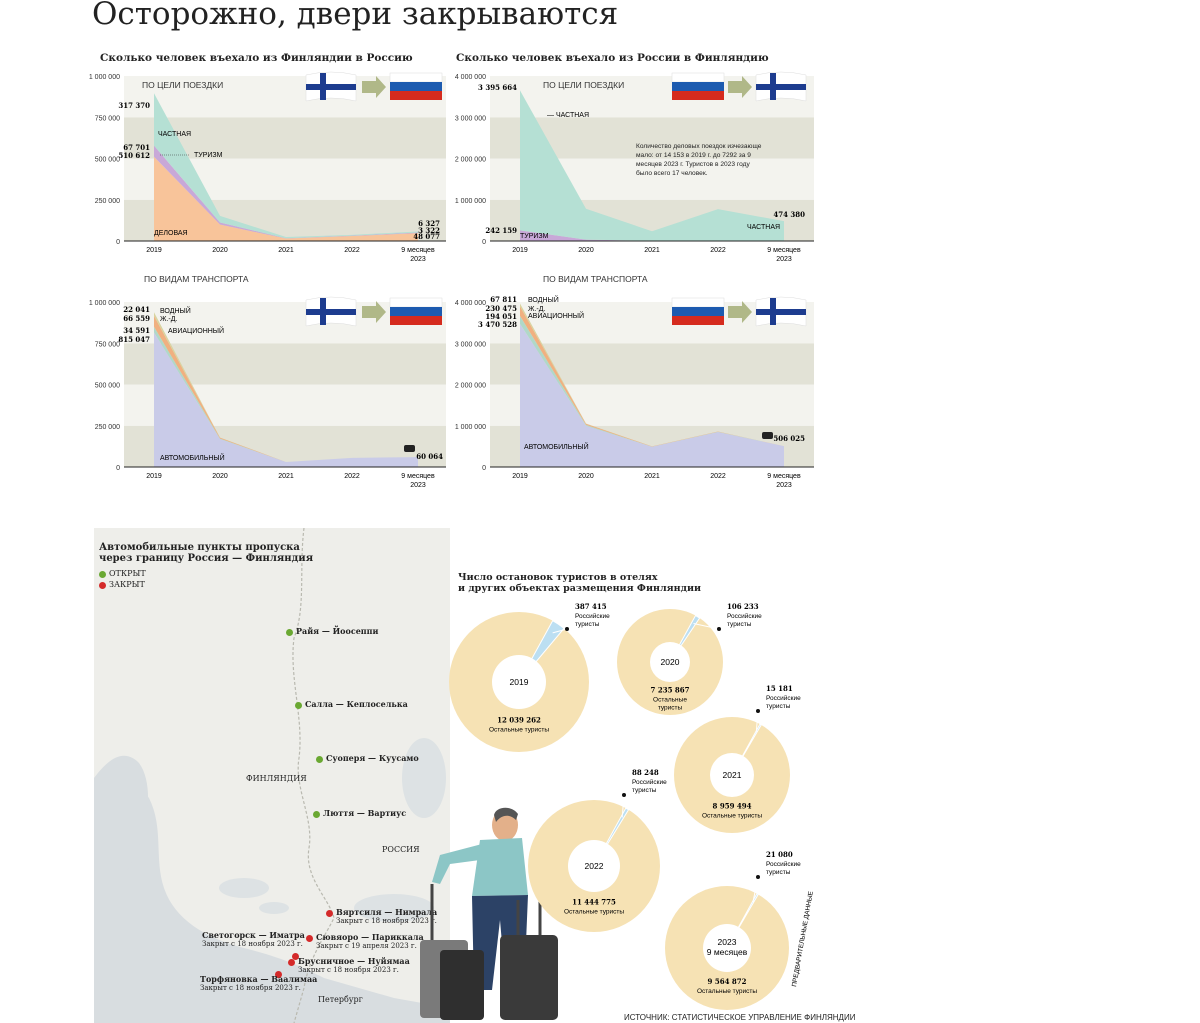 This screenshot has height=1023, width=1200. I want to click on map-title-line2: через границу Россия — Финляндия, so click(206, 558).